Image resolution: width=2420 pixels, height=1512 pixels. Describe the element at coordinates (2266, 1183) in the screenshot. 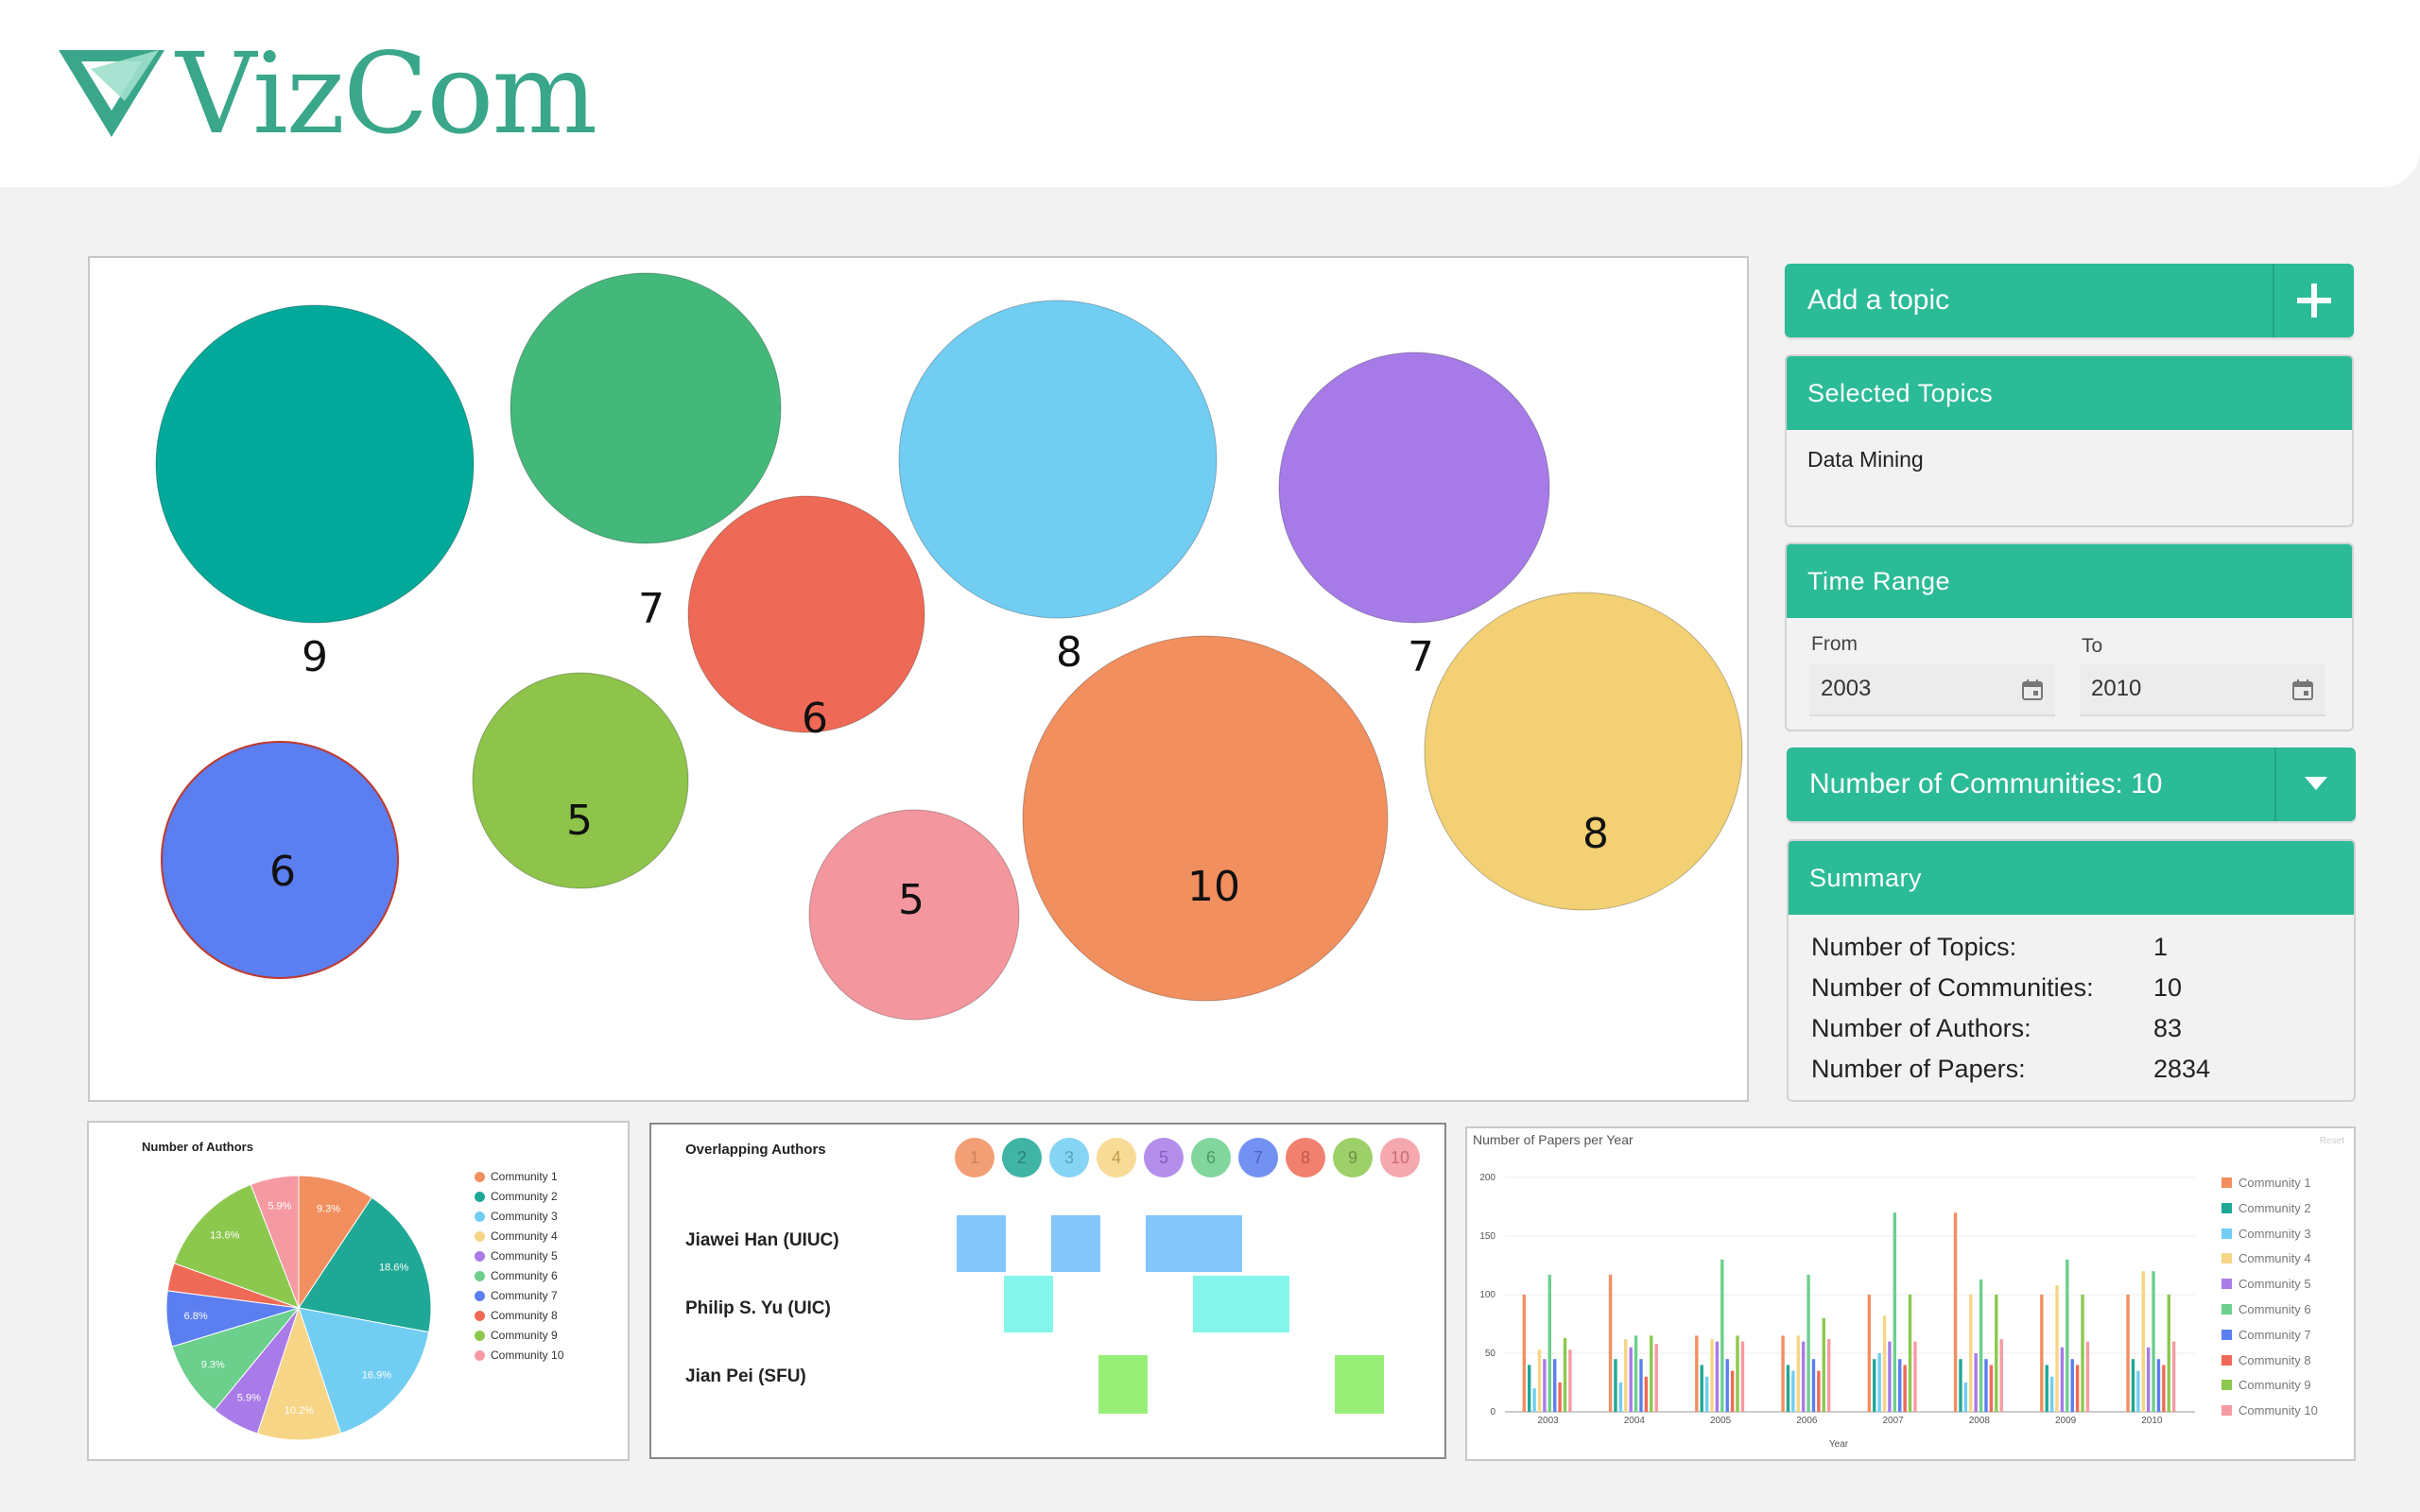

I see `bar-legend-item: Community 1` at that location.